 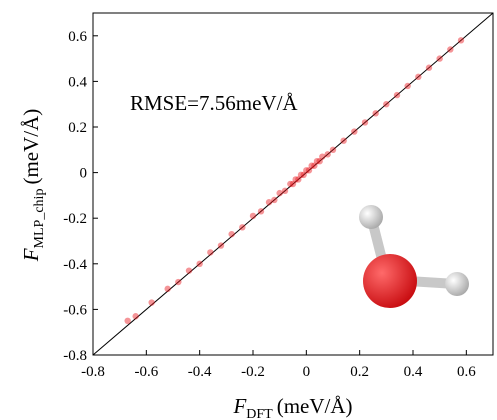 I want to click on x-label-subscript: DFT, so click(x=259, y=413).